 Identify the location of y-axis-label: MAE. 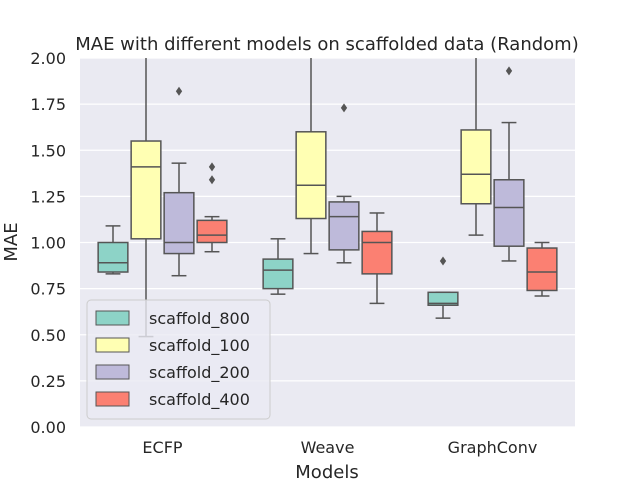
(11, 241).